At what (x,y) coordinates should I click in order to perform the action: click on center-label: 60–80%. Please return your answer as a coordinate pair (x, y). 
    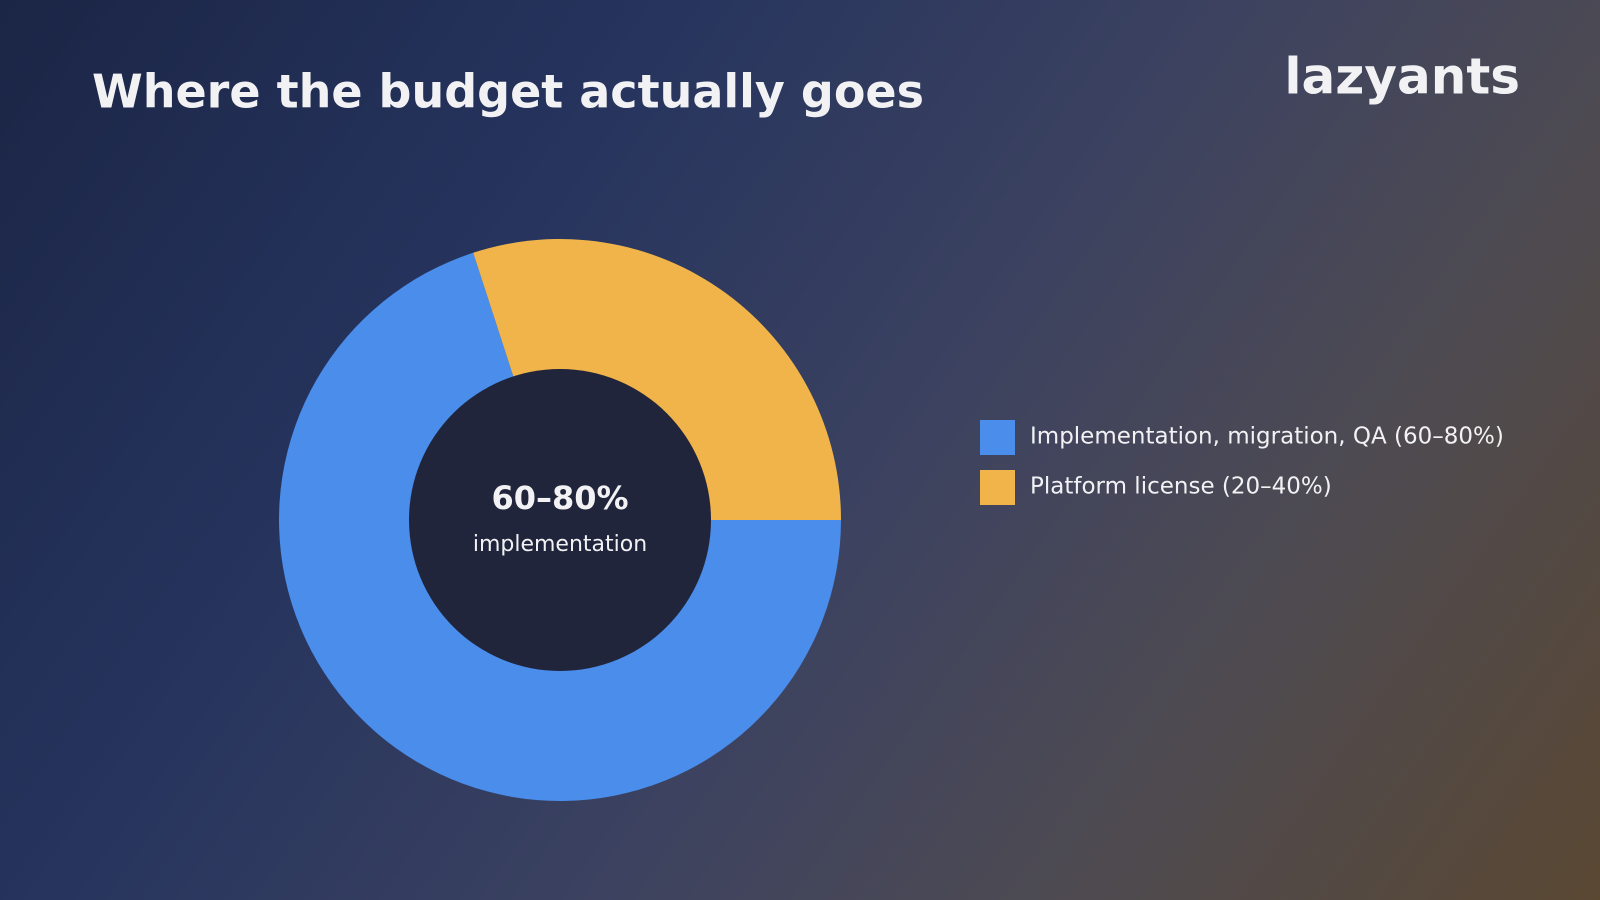
    Looking at the image, I should click on (559, 498).